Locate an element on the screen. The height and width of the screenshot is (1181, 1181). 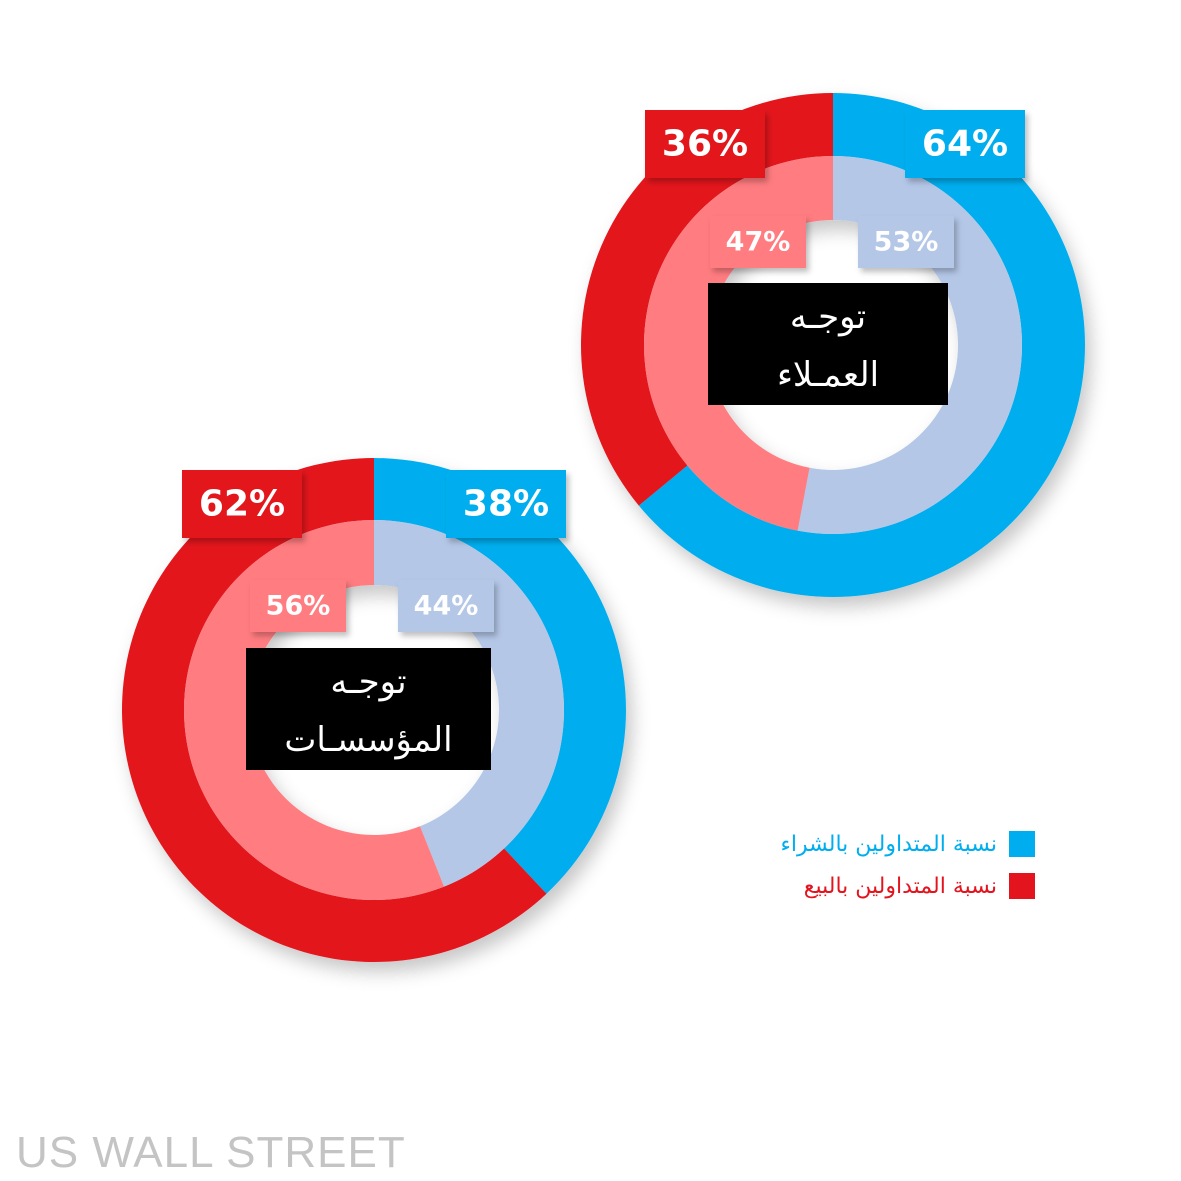
inner-label-buy: 53% is located at coordinates (906, 242).